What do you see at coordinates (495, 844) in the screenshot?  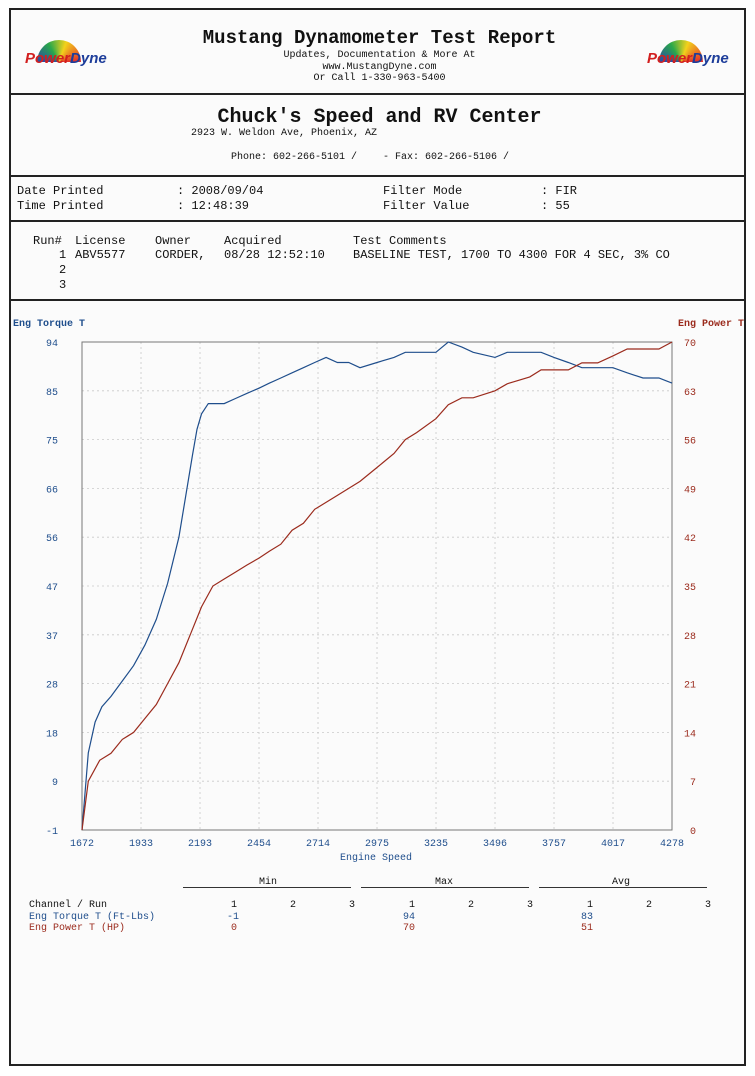 I see `x-tick-label: 3496` at bounding box center [495, 844].